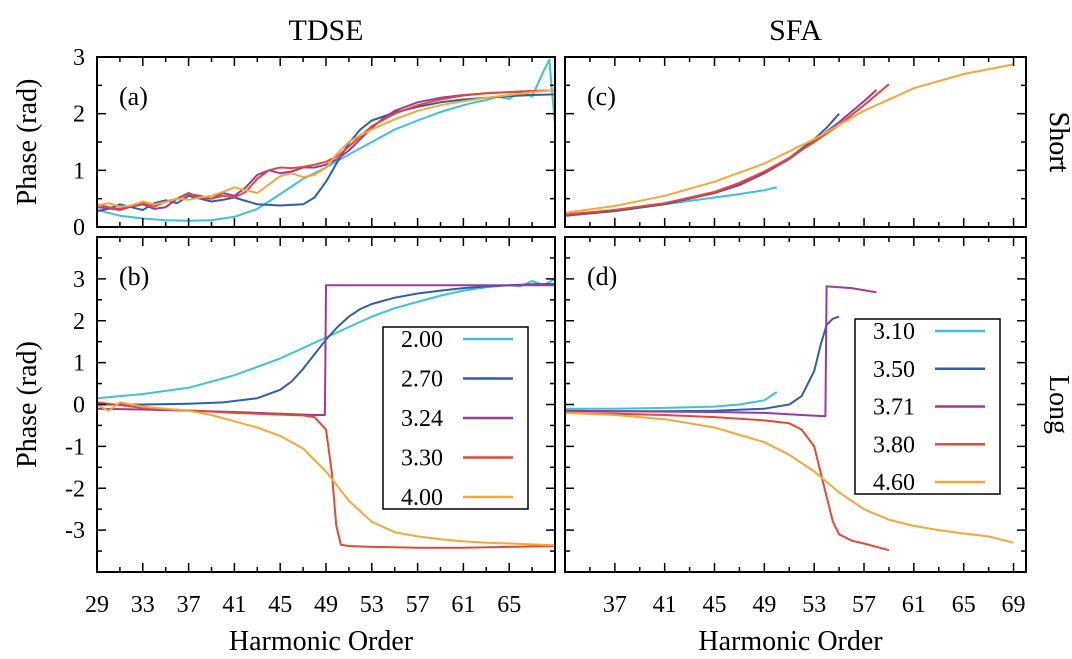  Describe the element at coordinates (75, 447) in the screenshot. I see `y-tick-label: -1` at that location.